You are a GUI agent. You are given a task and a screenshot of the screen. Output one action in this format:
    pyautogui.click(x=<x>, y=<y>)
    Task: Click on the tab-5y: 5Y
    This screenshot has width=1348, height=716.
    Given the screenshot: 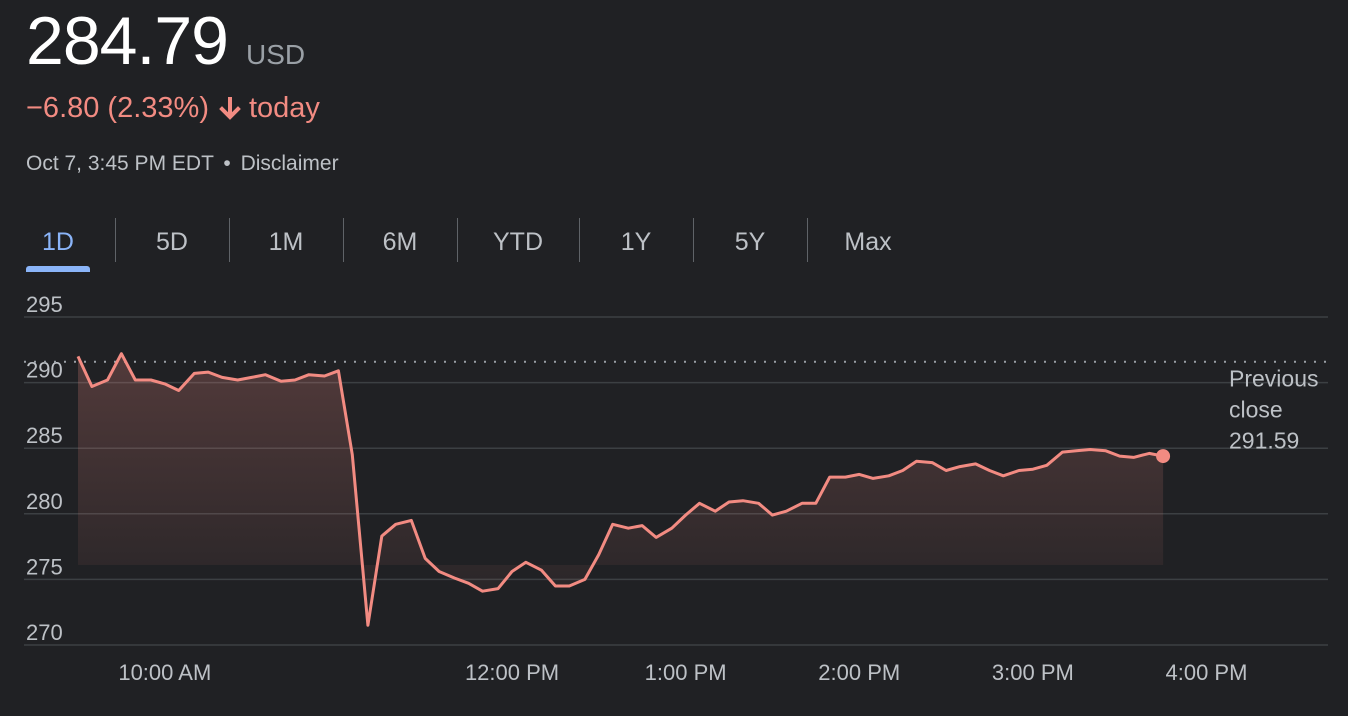 What is the action you would take?
    pyautogui.click(x=750, y=242)
    